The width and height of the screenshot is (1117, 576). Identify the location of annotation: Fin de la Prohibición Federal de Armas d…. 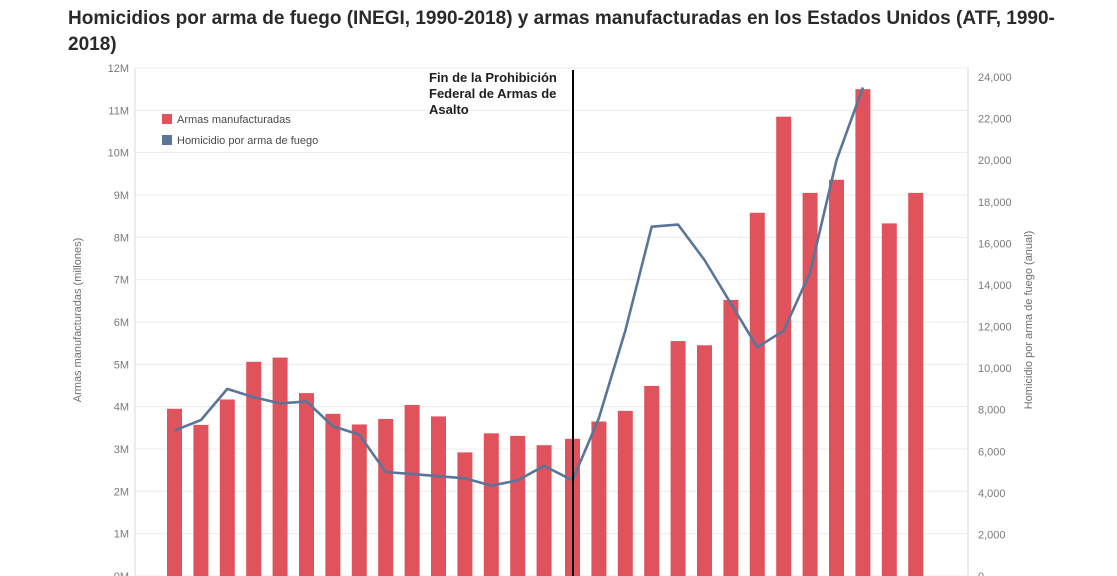
(493, 93).